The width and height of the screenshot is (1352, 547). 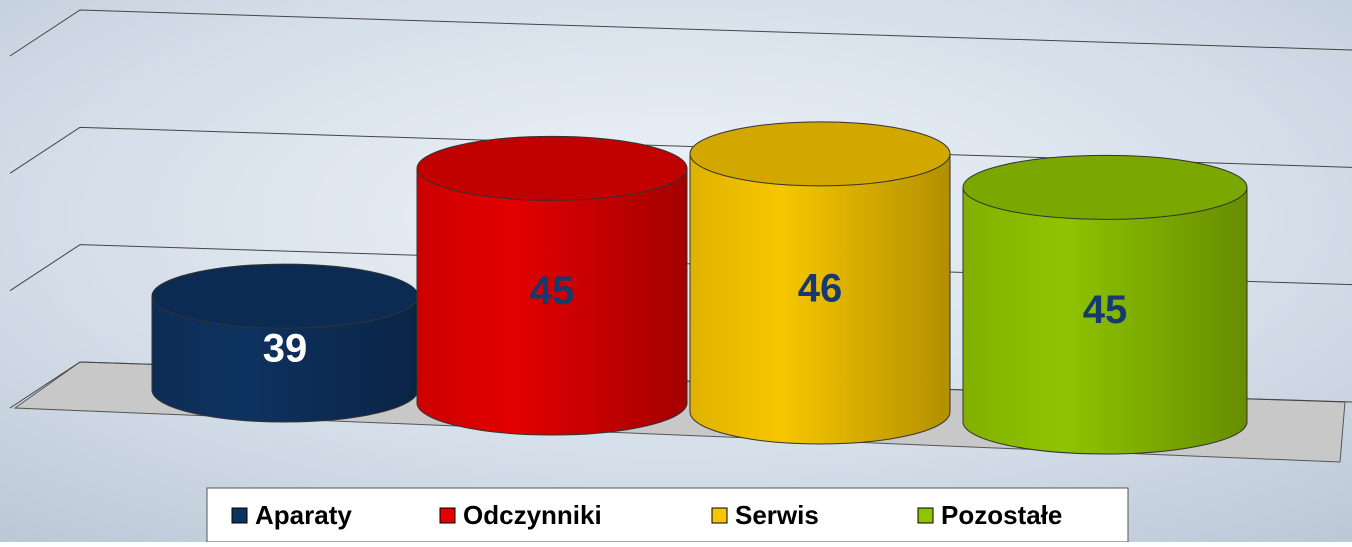 What do you see at coordinates (303, 515) in the screenshot?
I see `legend-label: Aparaty` at bounding box center [303, 515].